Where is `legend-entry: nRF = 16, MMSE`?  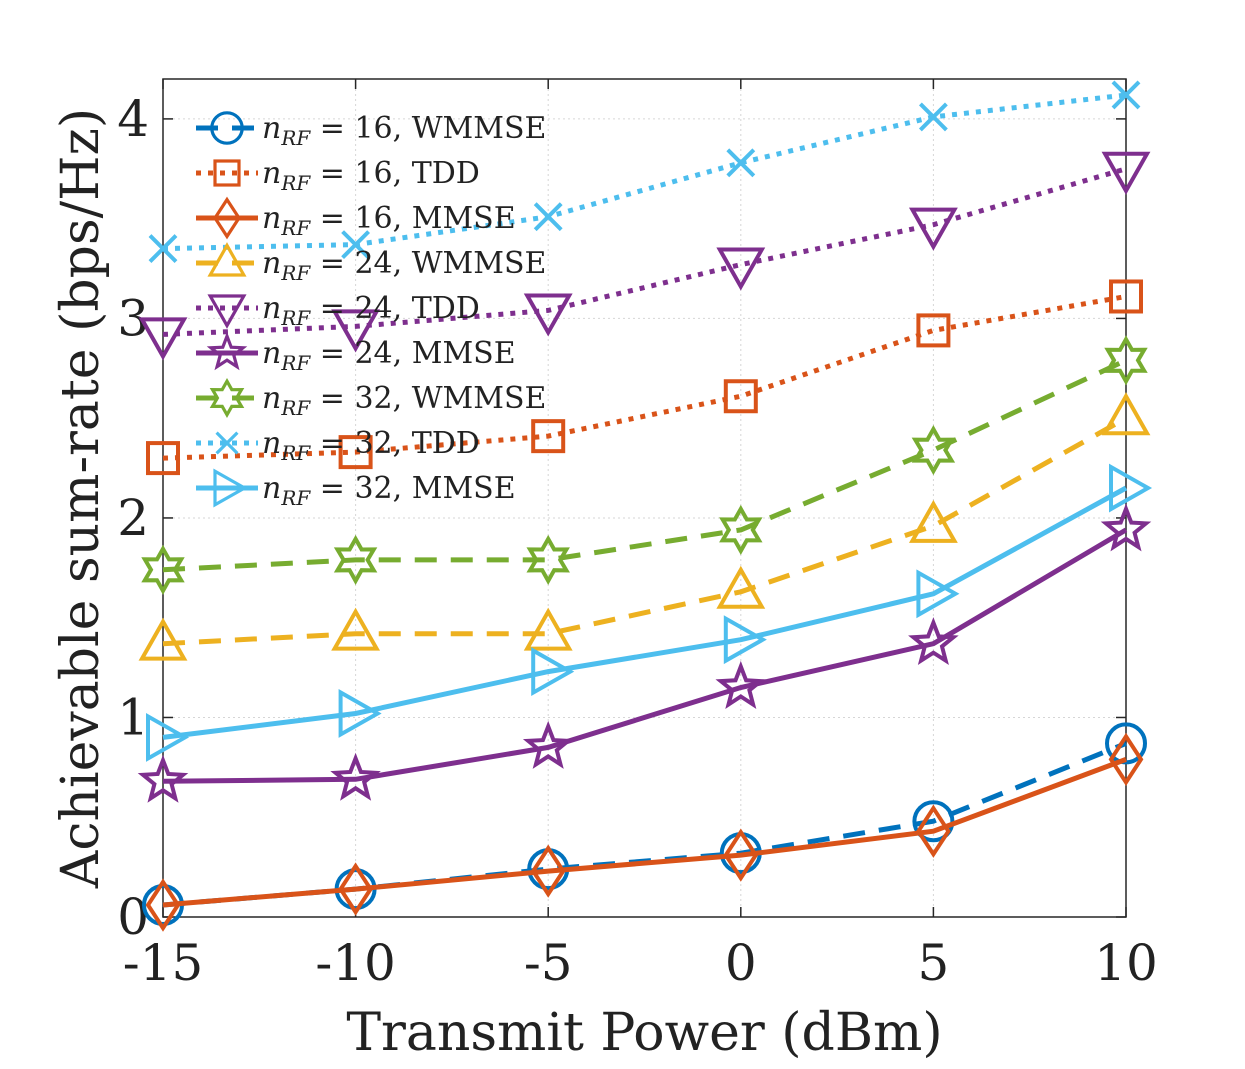 legend-entry: nRF = 16, MMSE is located at coordinates (356, 218).